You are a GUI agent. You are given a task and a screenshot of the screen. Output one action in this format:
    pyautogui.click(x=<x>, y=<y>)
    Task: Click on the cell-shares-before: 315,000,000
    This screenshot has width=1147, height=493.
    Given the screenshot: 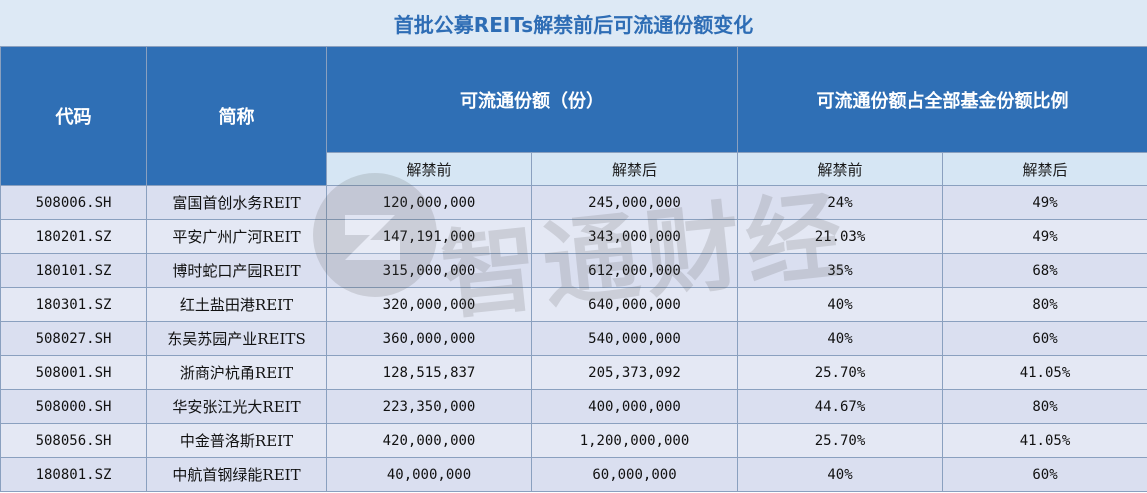 What is the action you would take?
    pyautogui.click(x=429, y=270)
    